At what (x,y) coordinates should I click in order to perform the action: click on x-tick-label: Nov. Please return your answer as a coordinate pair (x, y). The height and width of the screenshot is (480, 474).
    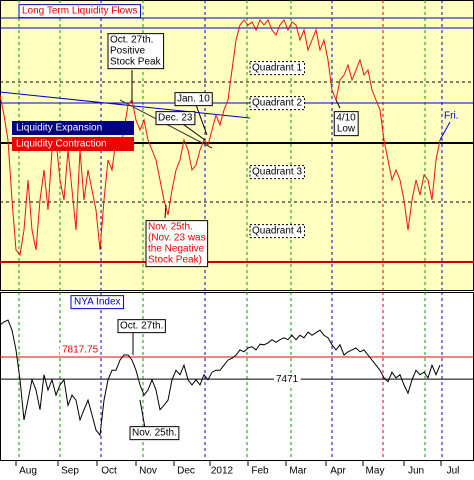
    Looking at the image, I should click on (148, 471).